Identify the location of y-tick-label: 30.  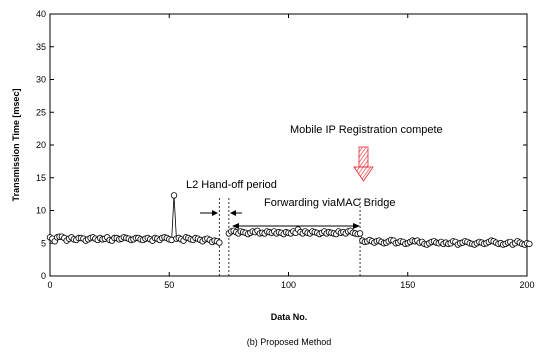
(41, 80).